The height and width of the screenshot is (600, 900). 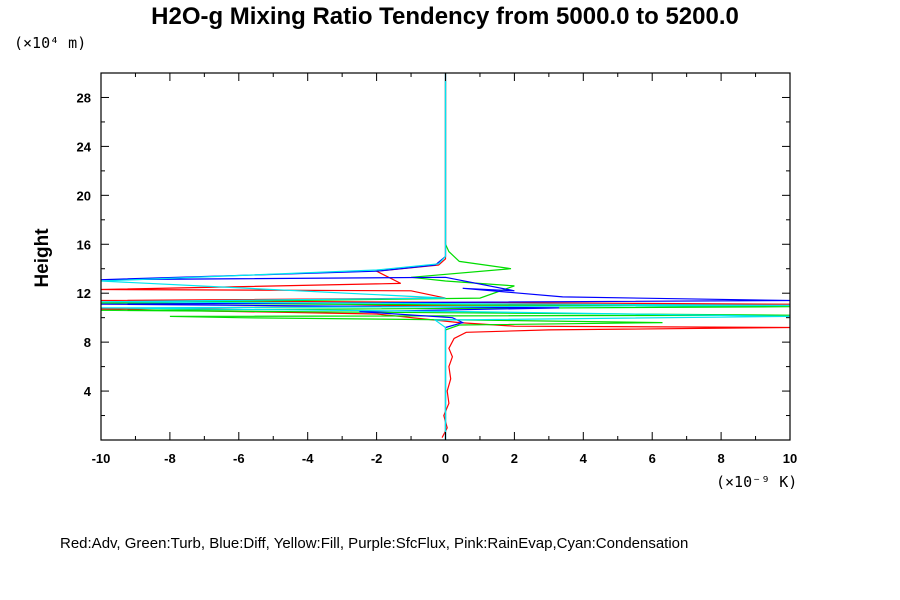 What do you see at coordinates (50, 43) in the screenshot?
I see `y-scale-label: (×10⁴ m)` at bounding box center [50, 43].